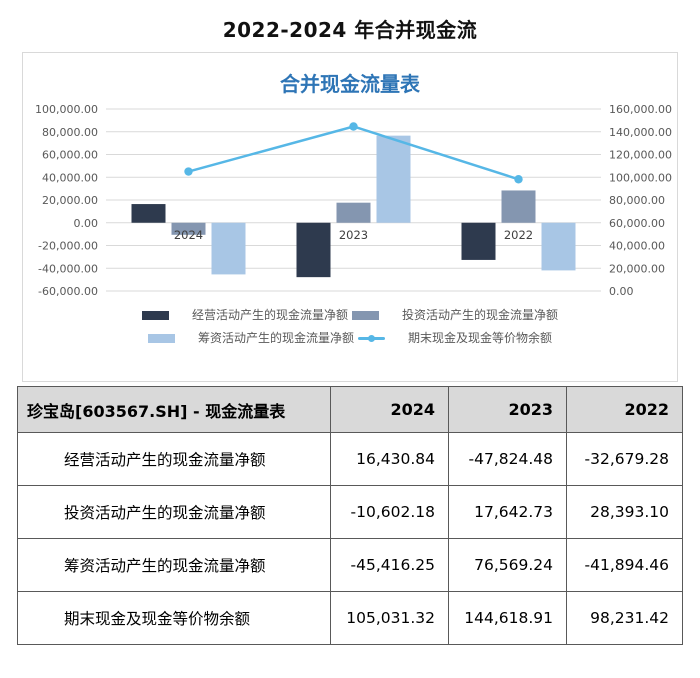  Describe the element at coordinates (480, 315) in the screenshot. I see `legend-label: 投资活动产生的现金流量净额` at that location.